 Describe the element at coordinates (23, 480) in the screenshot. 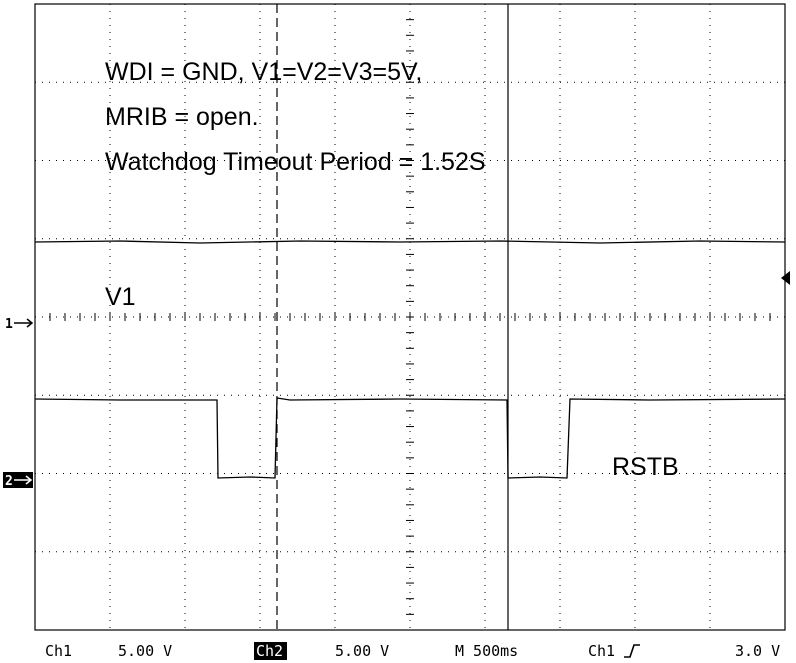

I see `ch2-arrow` at that location.